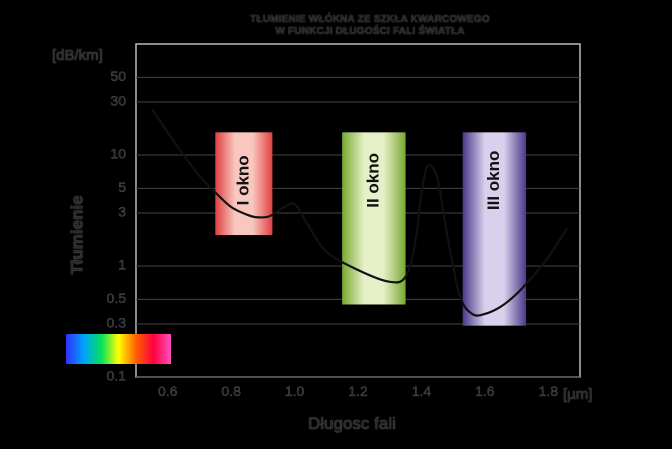 The image size is (672, 449). Describe the element at coordinates (352, 423) in the screenshot. I see `x-axis-label: Długosc fali` at that location.